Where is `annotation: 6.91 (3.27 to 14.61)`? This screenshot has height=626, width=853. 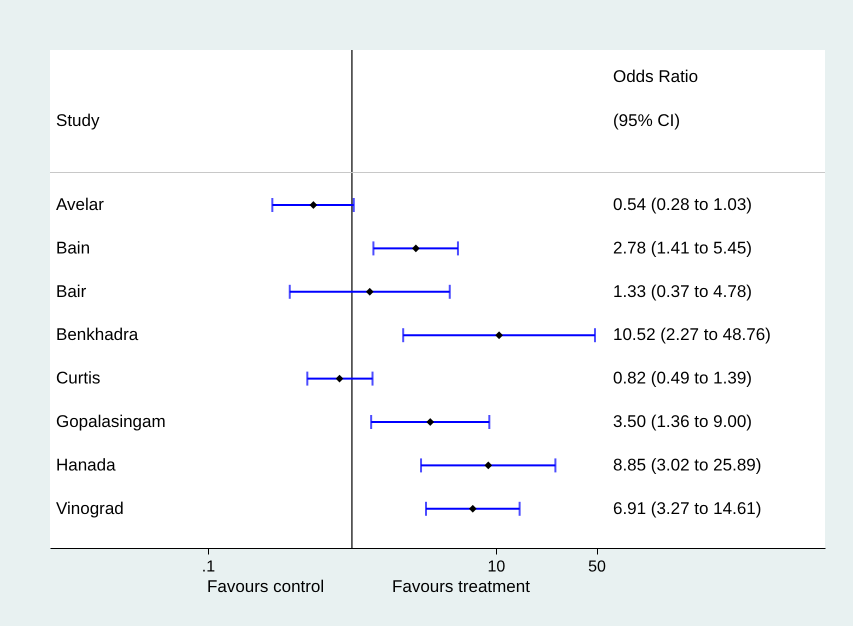 annotation: 6.91 (3.27 to 14.61) is located at coordinates (687, 508).